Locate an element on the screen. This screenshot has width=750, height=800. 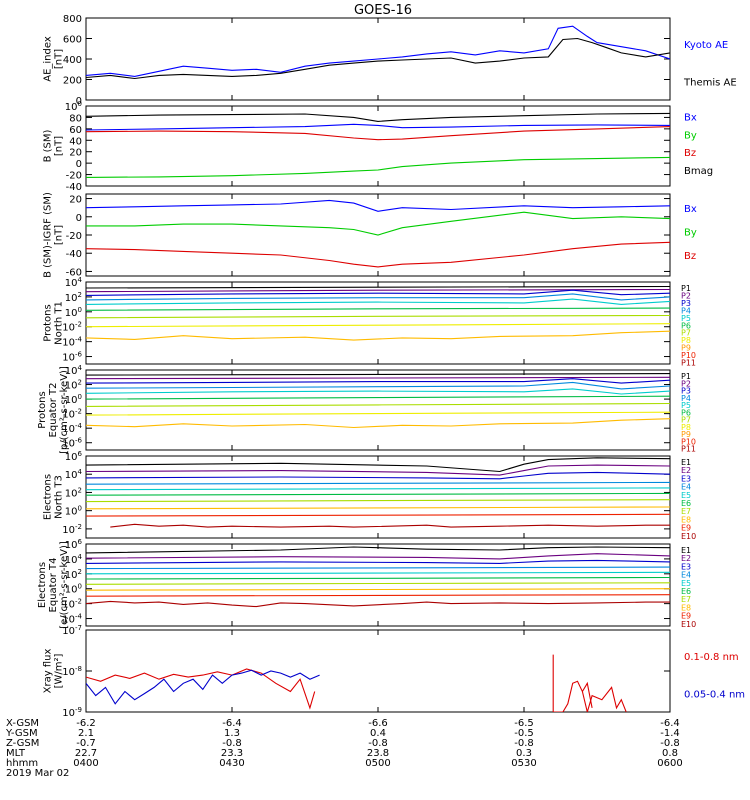
series-line-p1 is located at coordinates (378, 374).